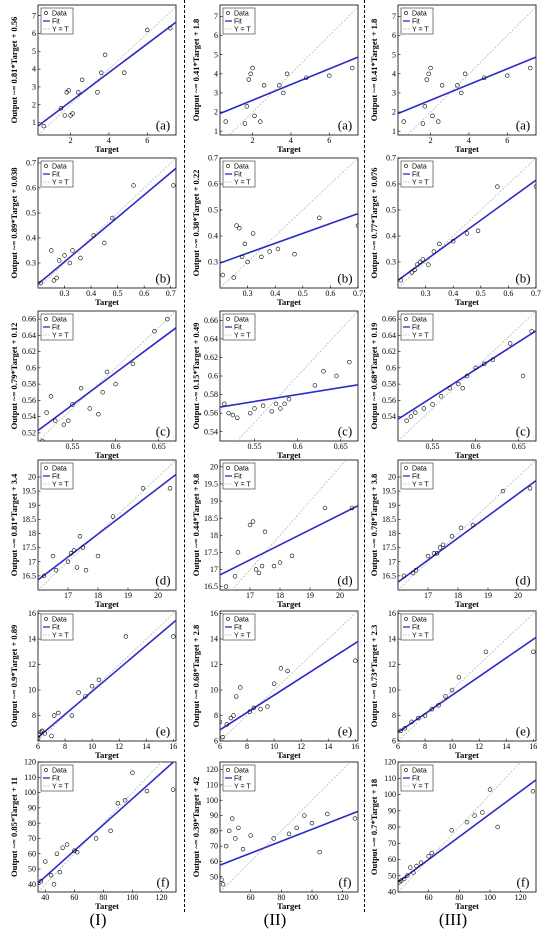 The image size is (550, 940). What do you see at coordinates (163, 882) in the screenshot?
I see `panel-label: (f)` at bounding box center [163, 882].